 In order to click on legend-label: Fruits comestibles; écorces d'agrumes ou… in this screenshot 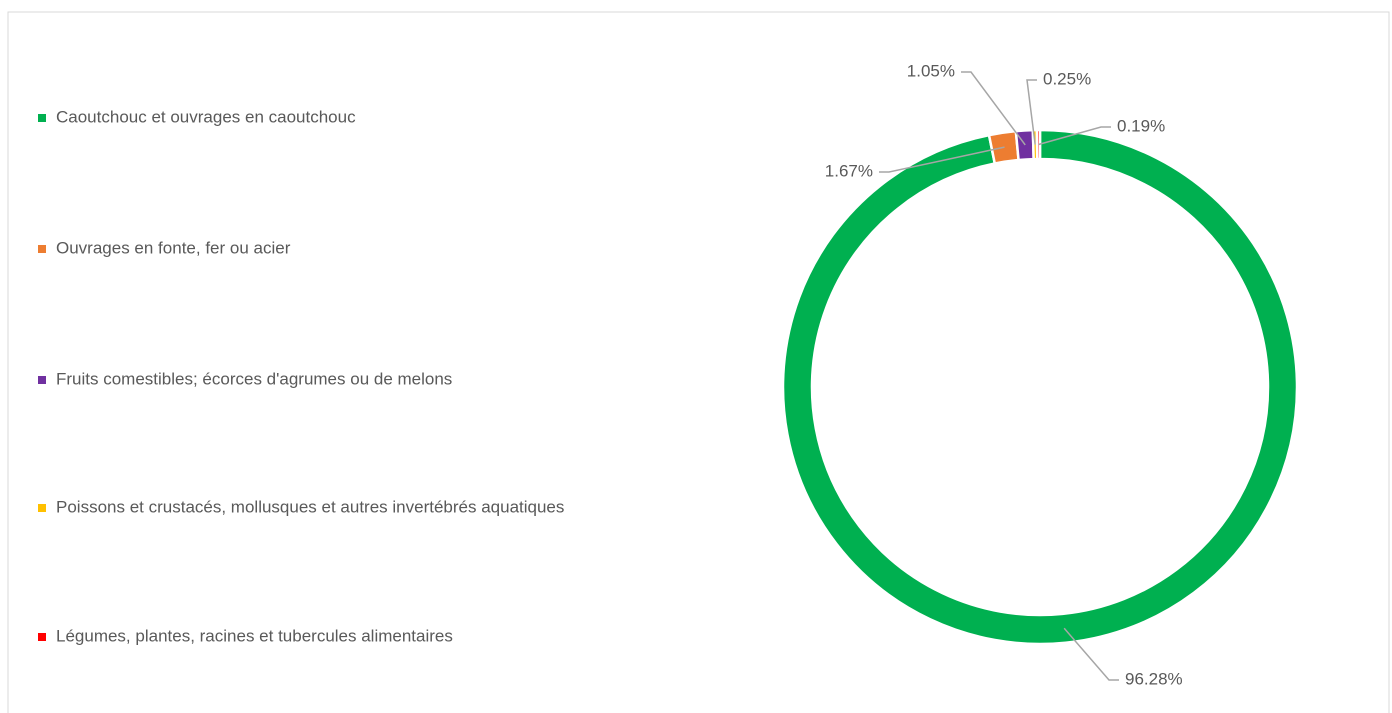, I will do `click(254, 378)`.